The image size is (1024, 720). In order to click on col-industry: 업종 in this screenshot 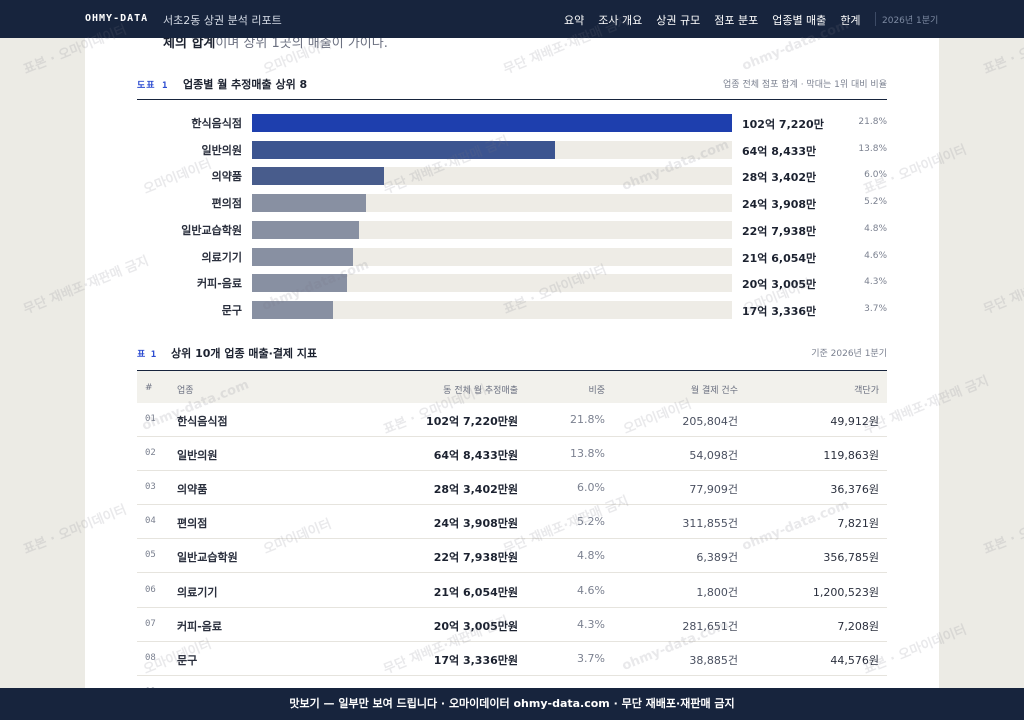, I will do `click(185, 391)`.